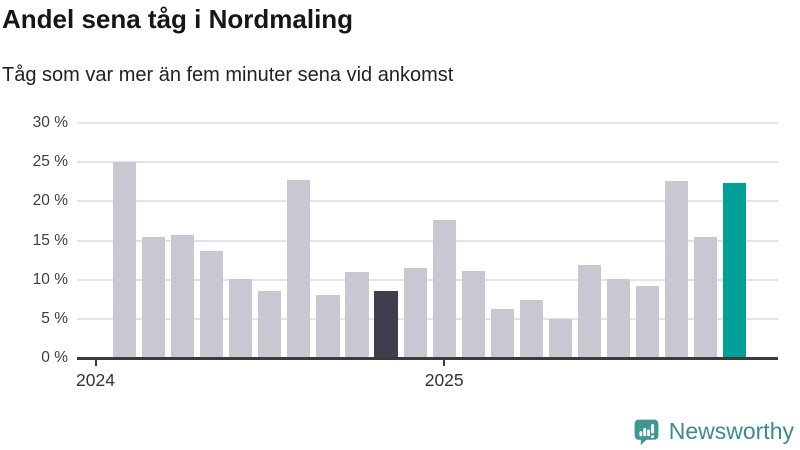  Describe the element at coordinates (178, 19) in the screenshot. I see `chart-title: Andel sena tåg i Nordmaling` at that location.